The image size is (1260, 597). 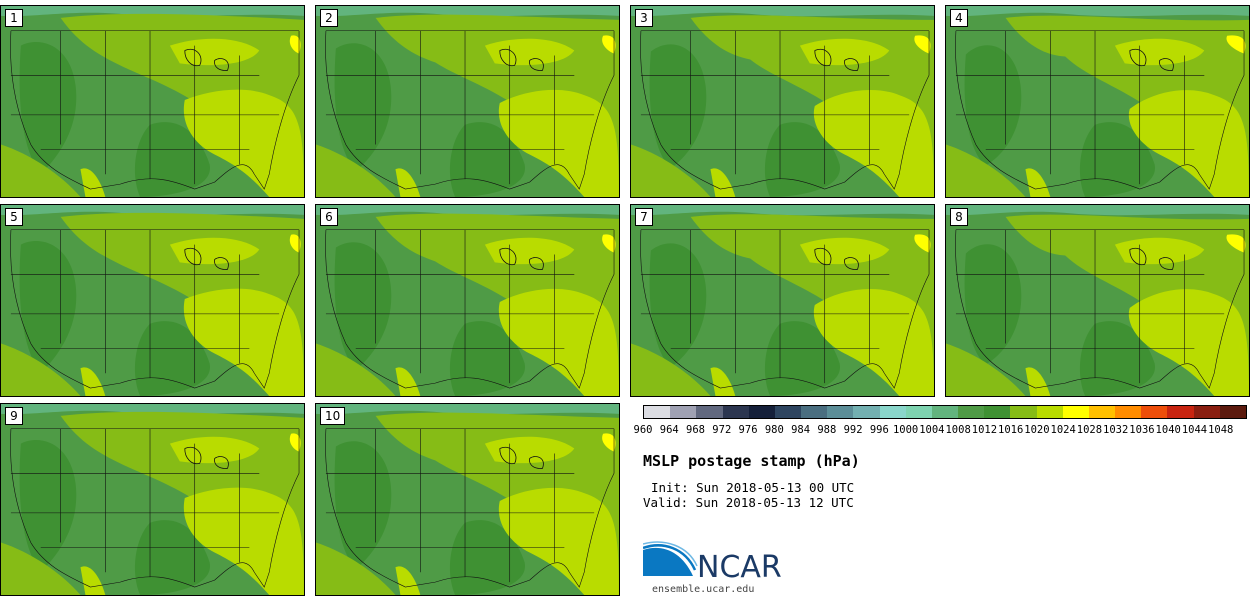 I want to click on colorbar-tick-label: 972, so click(x=722, y=430).